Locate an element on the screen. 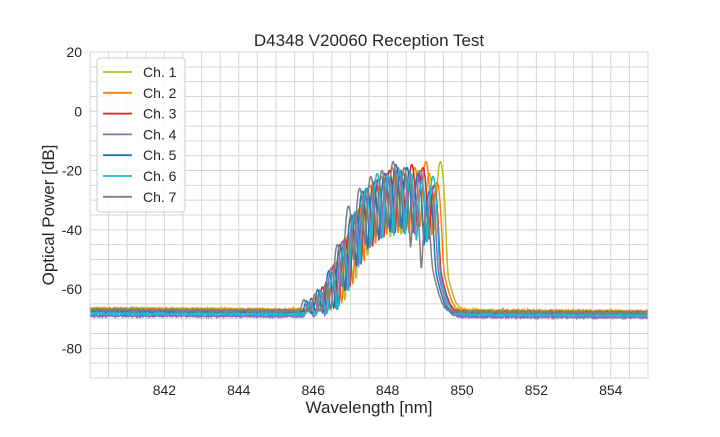  y-tick-label: -20 is located at coordinates (72, 171).